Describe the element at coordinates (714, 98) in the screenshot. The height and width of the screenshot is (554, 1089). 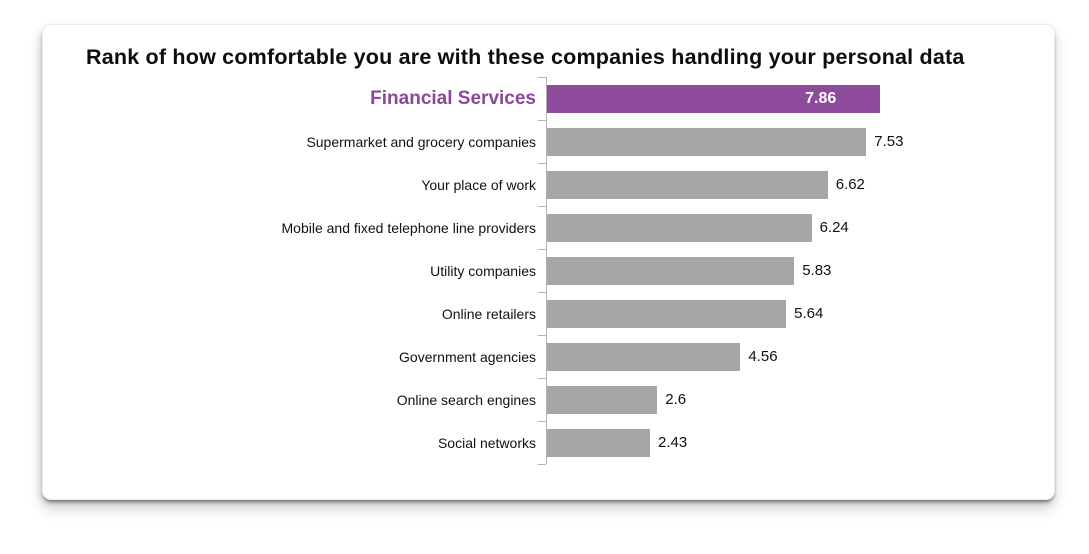
I see `bar: 7.86` at that location.